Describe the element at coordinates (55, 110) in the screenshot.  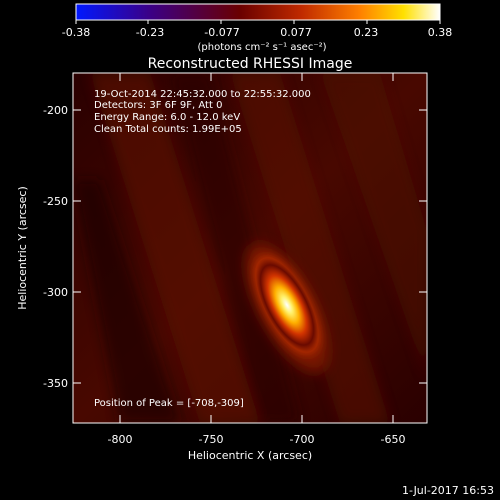
I see `y-tick-label: -200` at that location.